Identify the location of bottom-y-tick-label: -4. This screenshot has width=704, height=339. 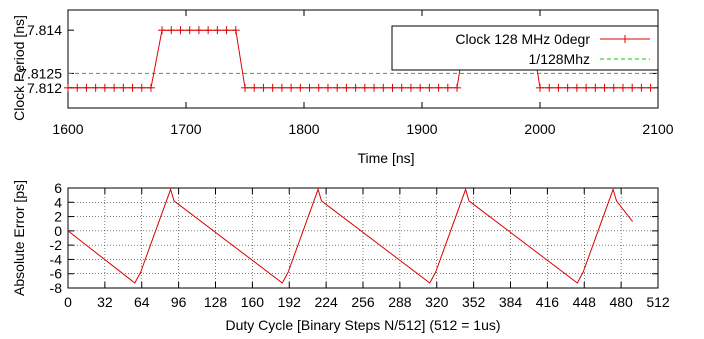
(56, 259).